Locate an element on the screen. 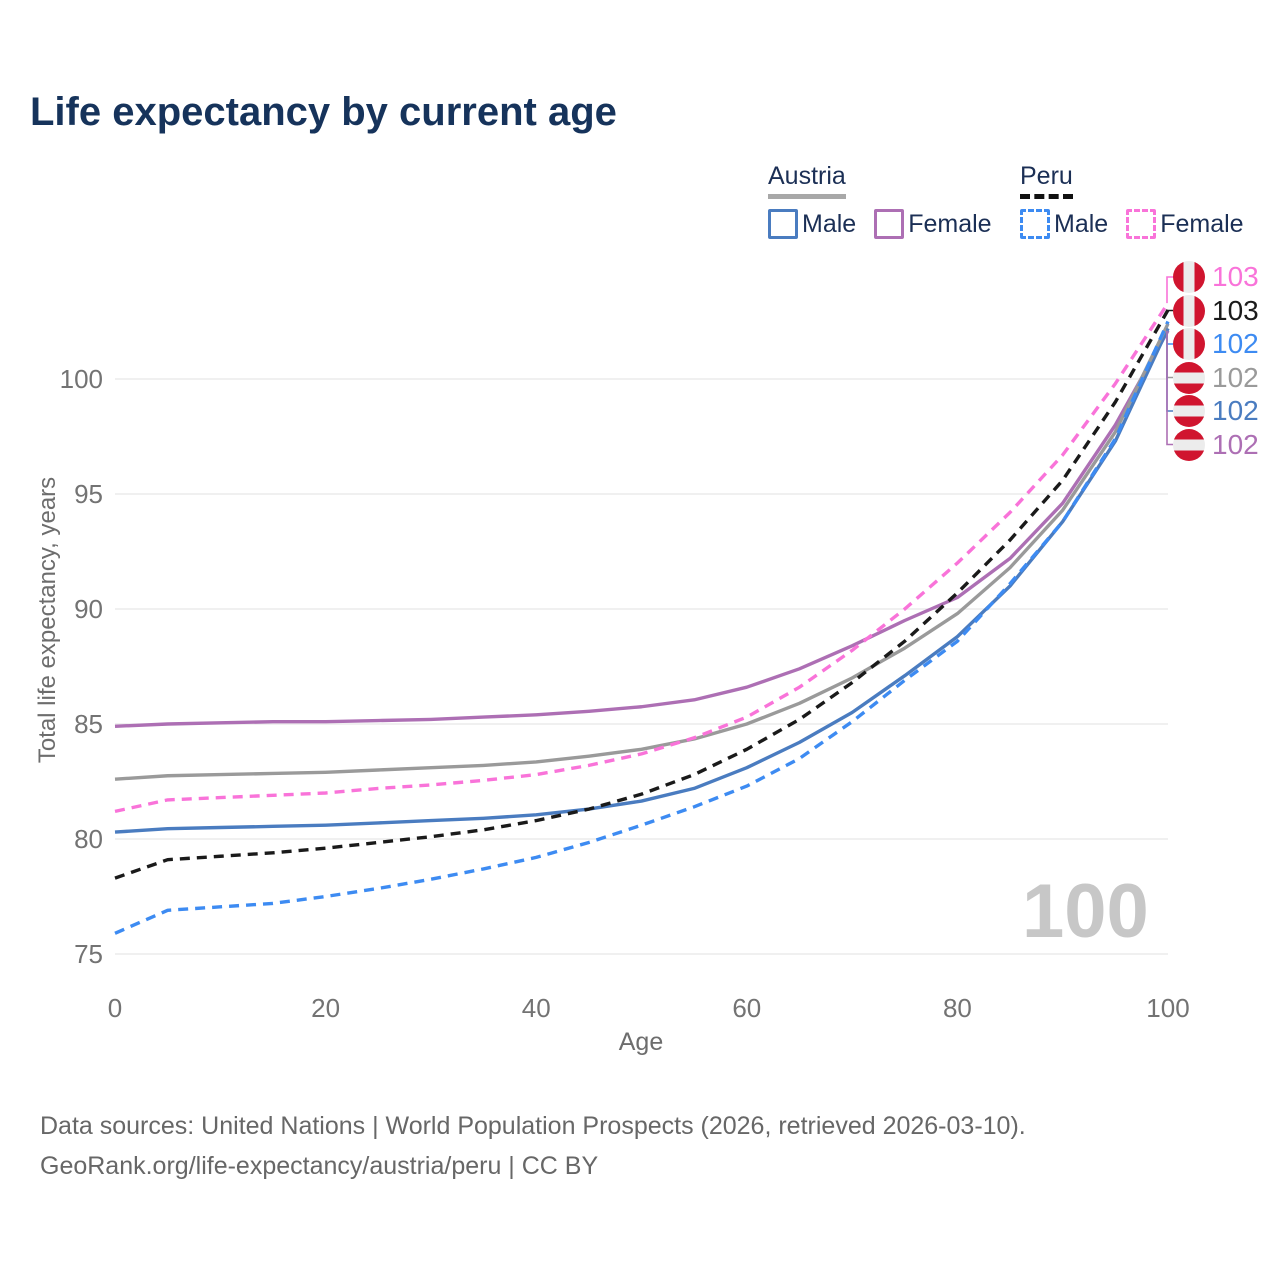 The image size is (1280, 1280). end-label-austria-mean: 102 is located at coordinates (1216, 378).